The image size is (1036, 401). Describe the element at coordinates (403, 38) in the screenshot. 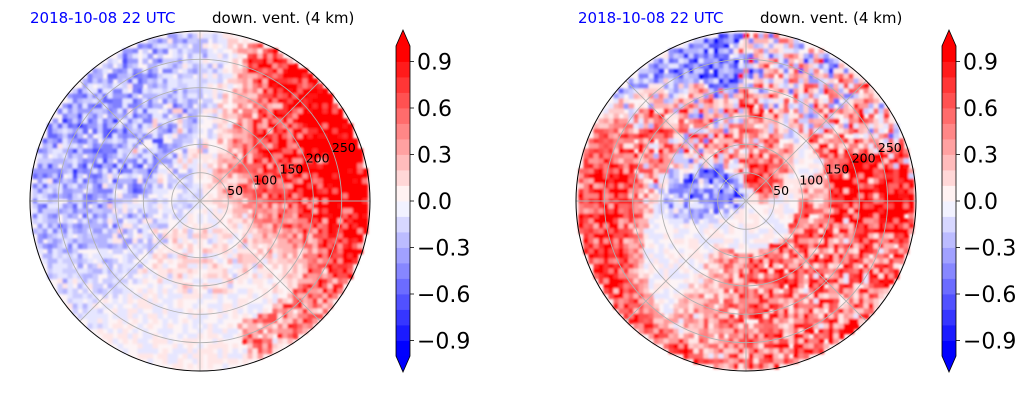

I see `colorbar-extend-max` at that location.